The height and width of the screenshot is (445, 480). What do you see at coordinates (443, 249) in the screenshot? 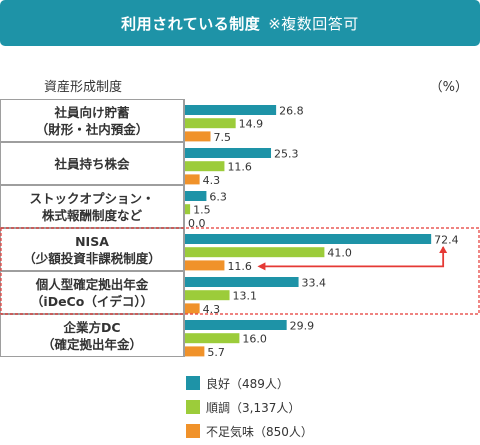
I see `highlight-arrow-head-up` at bounding box center [443, 249].